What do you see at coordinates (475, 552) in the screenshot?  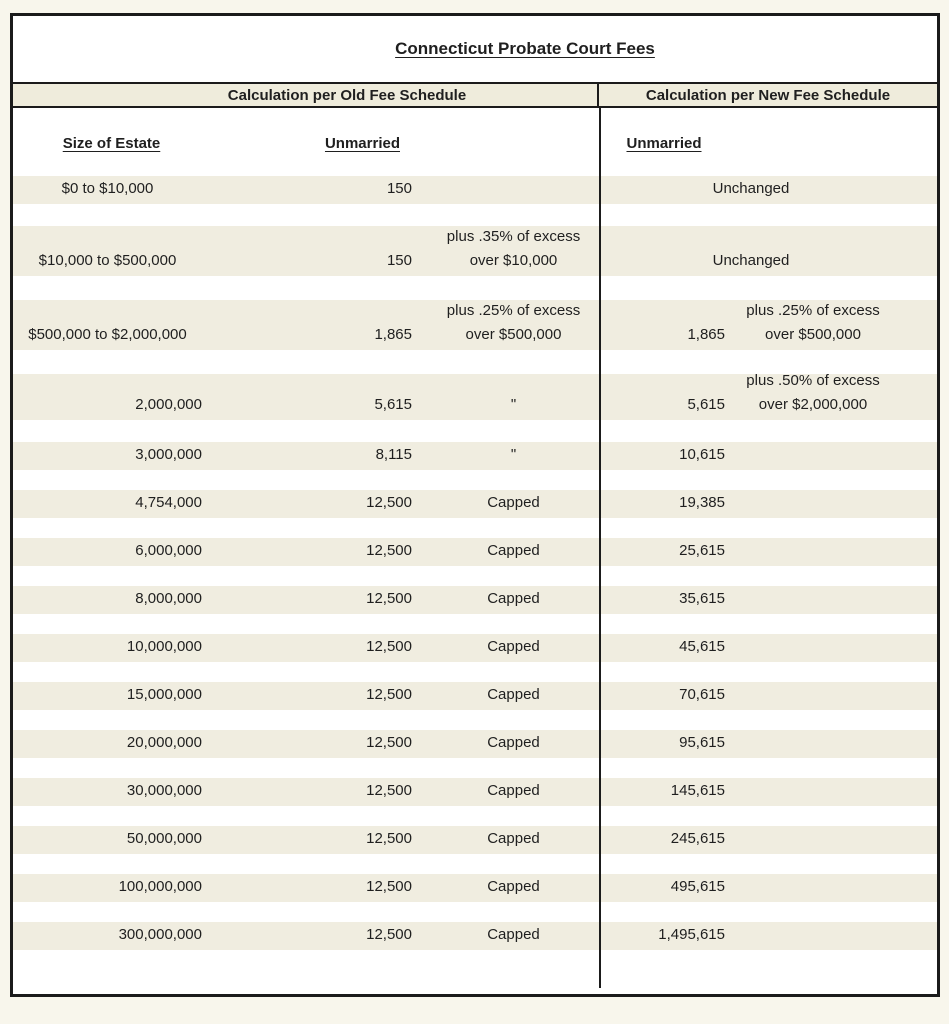 I see `table-row: 6,000,000 12,500 Capped 25,615` at bounding box center [475, 552].